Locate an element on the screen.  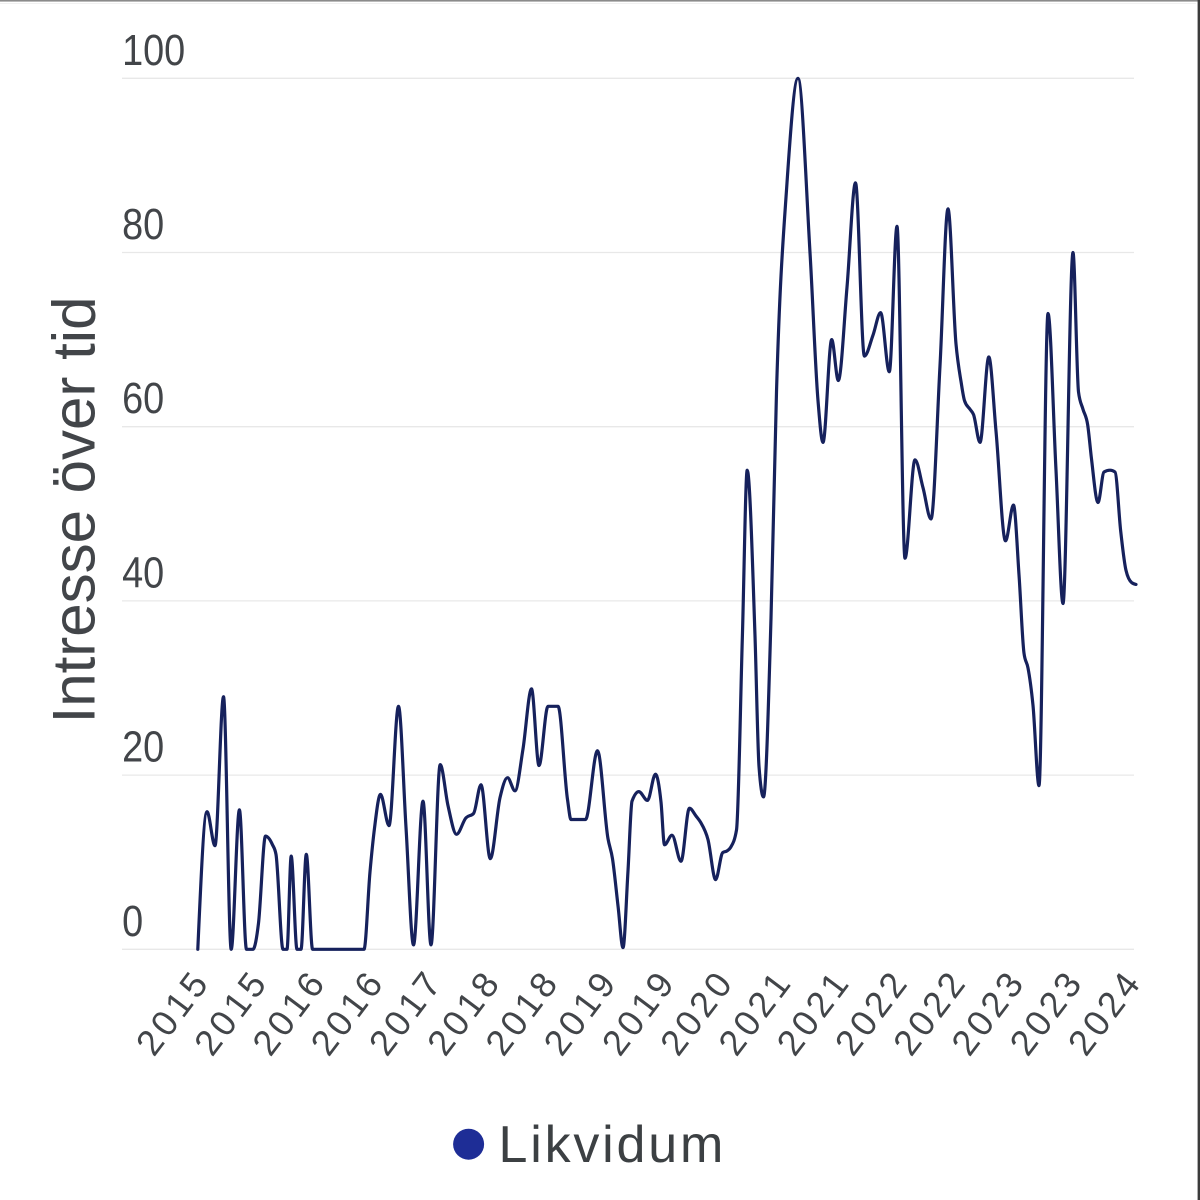
svg-text: 80 is located at coordinates (143, 223).